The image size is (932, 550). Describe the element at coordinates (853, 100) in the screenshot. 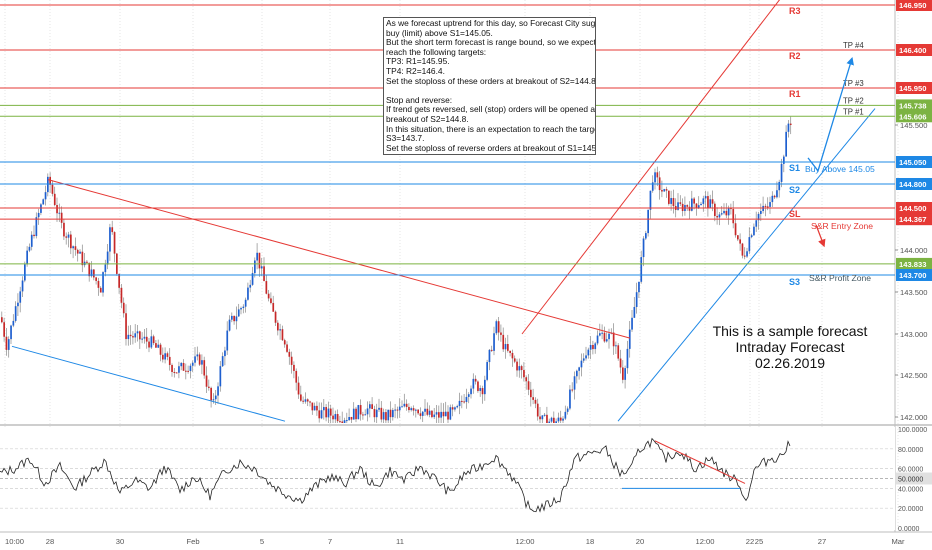

I see `tp-label: TP #2` at that location.